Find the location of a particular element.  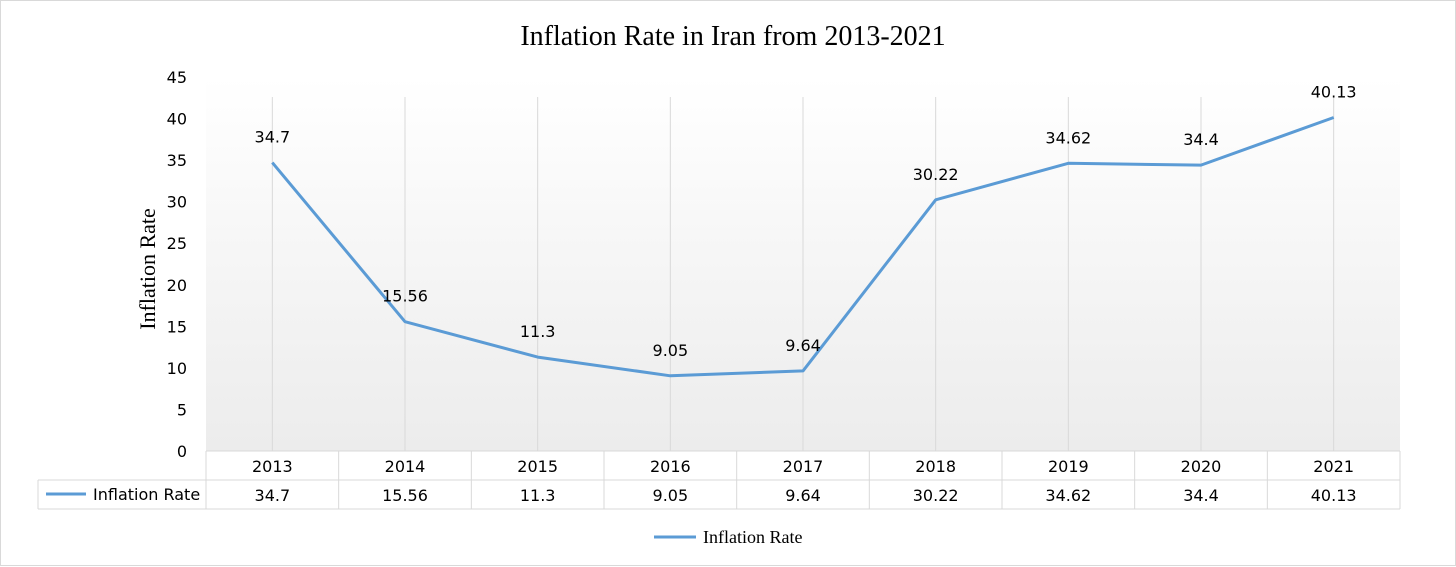

y-tick-label: 45 is located at coordinates (177, 77).